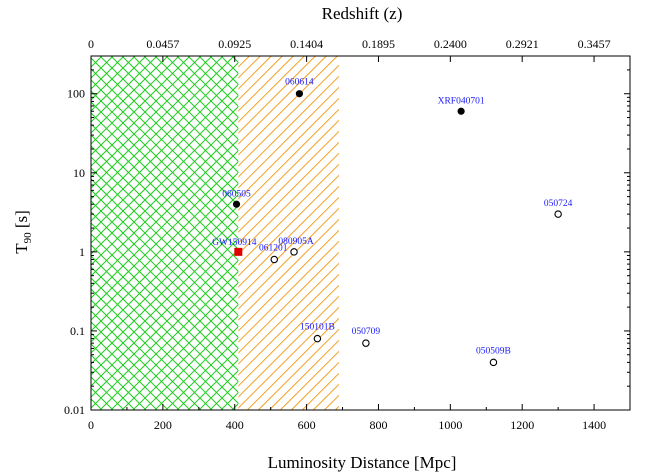 This screenshot has height=474, width=646. What do you see at coordinates (493, 362) in the screenshot?
I see `point-050509B` at bounding box center [493, 362].